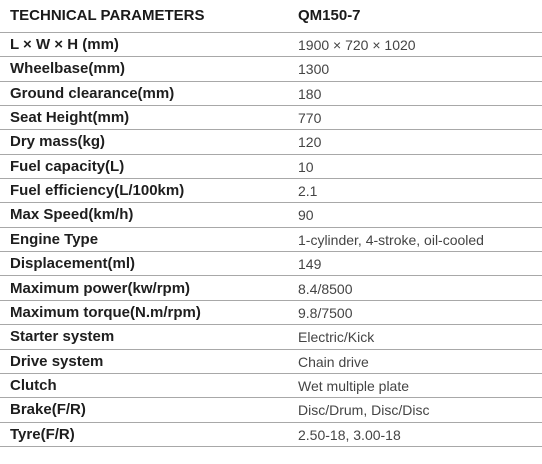  What do you see at coordinates (271, 69) in the screenshot?
I see `spec-row: Wheelbase(mm) 1300` at bounding box center [271, 69].